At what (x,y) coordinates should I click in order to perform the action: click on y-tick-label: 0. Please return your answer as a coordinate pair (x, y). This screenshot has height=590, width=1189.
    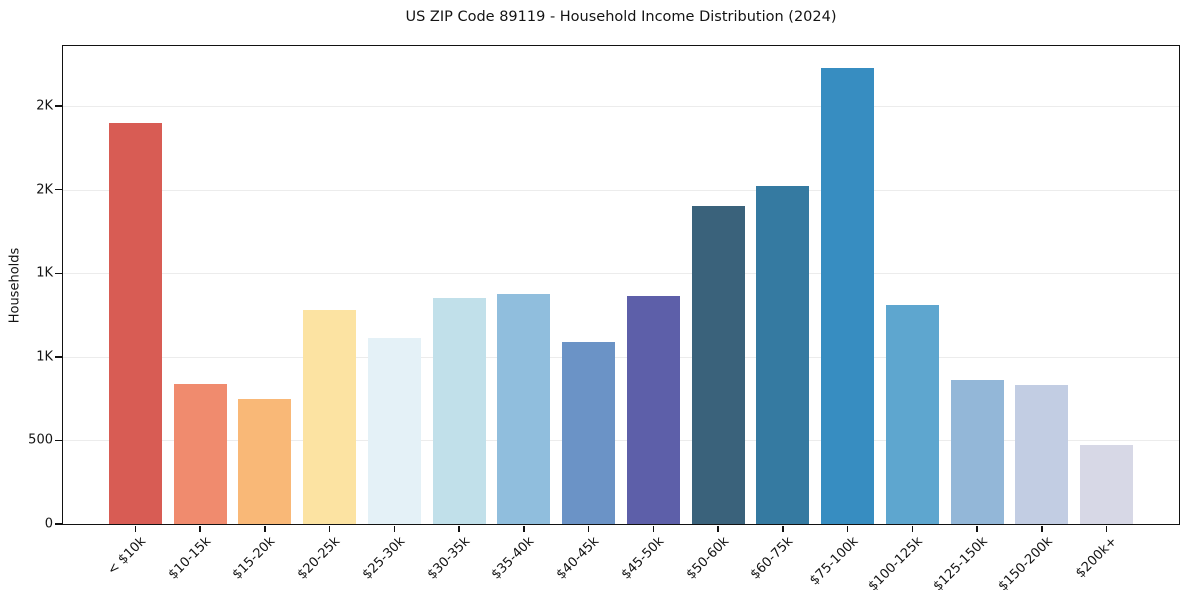
    Looking at the image, I should click on (48, 524).